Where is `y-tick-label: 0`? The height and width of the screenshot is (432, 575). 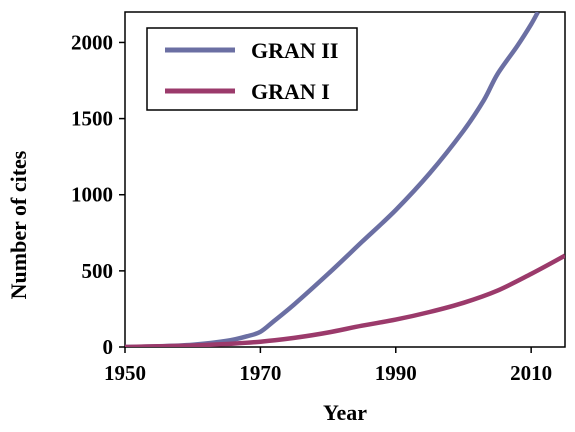 y-tick-label: 0 is located at coordinates (108, 347).